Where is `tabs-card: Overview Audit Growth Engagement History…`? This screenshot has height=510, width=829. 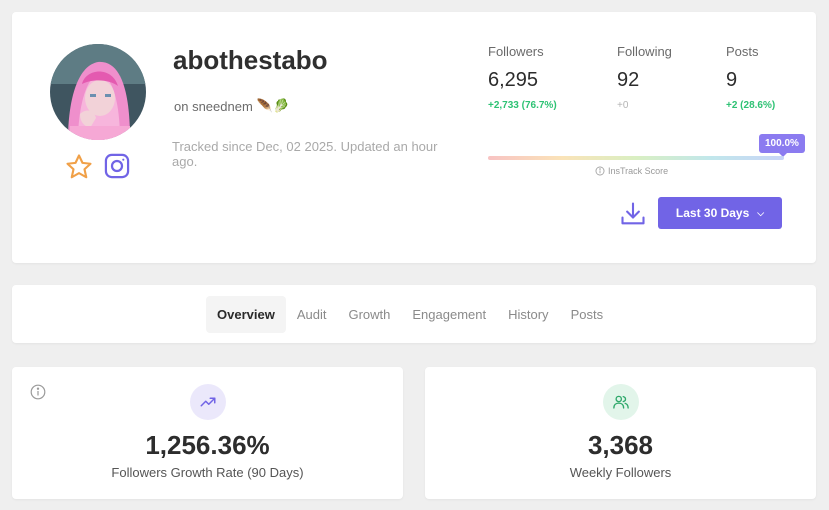
tabs-card: Overview Audit Growth Engagement History… is located at coordinates (414, 314).